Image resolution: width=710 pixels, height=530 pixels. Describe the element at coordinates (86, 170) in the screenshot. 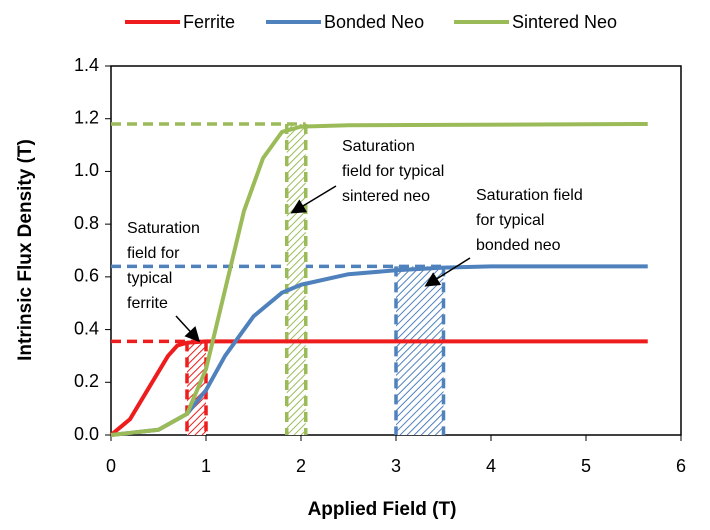

I see `y-tick-label: 1.0` at that location.